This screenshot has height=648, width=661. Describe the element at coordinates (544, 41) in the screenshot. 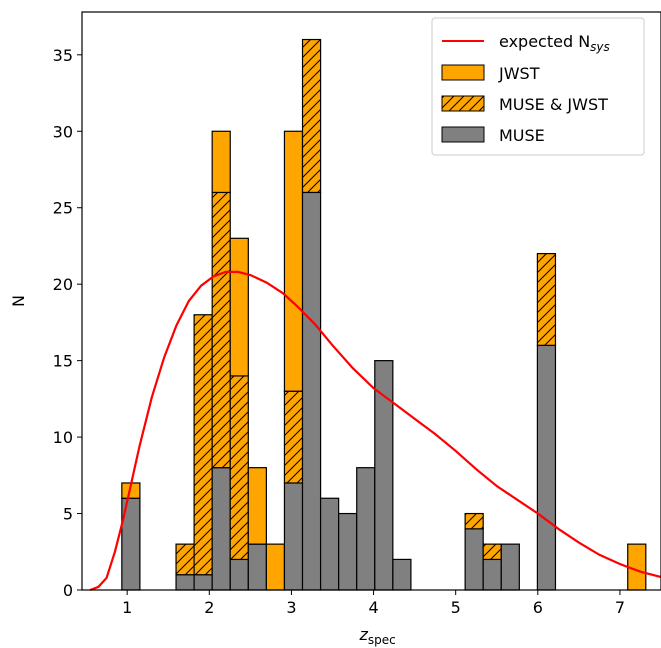

I see `legend-curve-name: expected N` at that location.